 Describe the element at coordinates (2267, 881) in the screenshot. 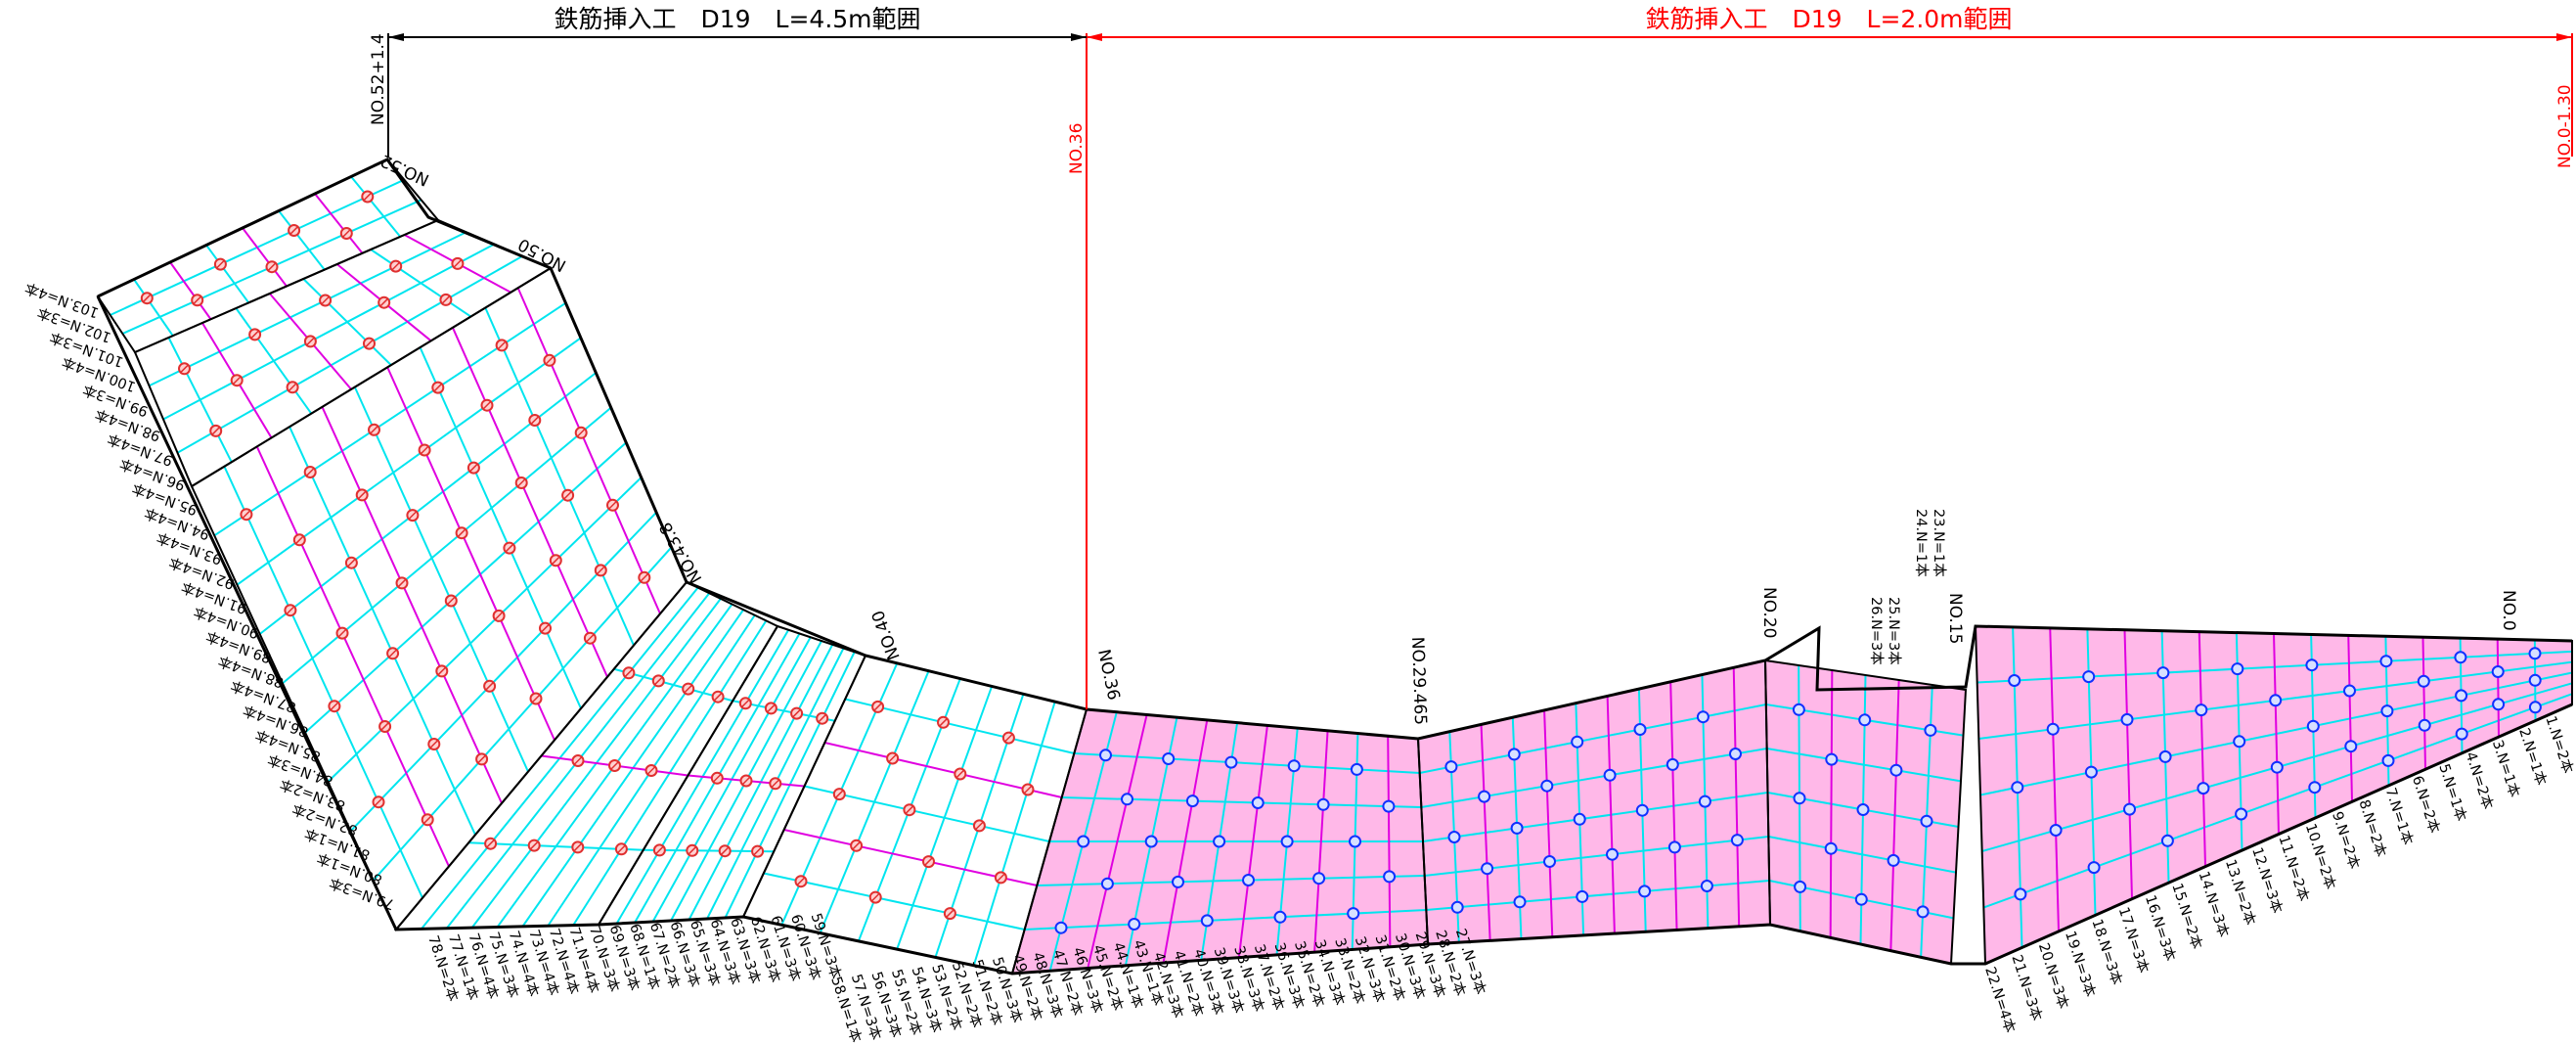

I see `pile-label: 12.N=3本` at that location.